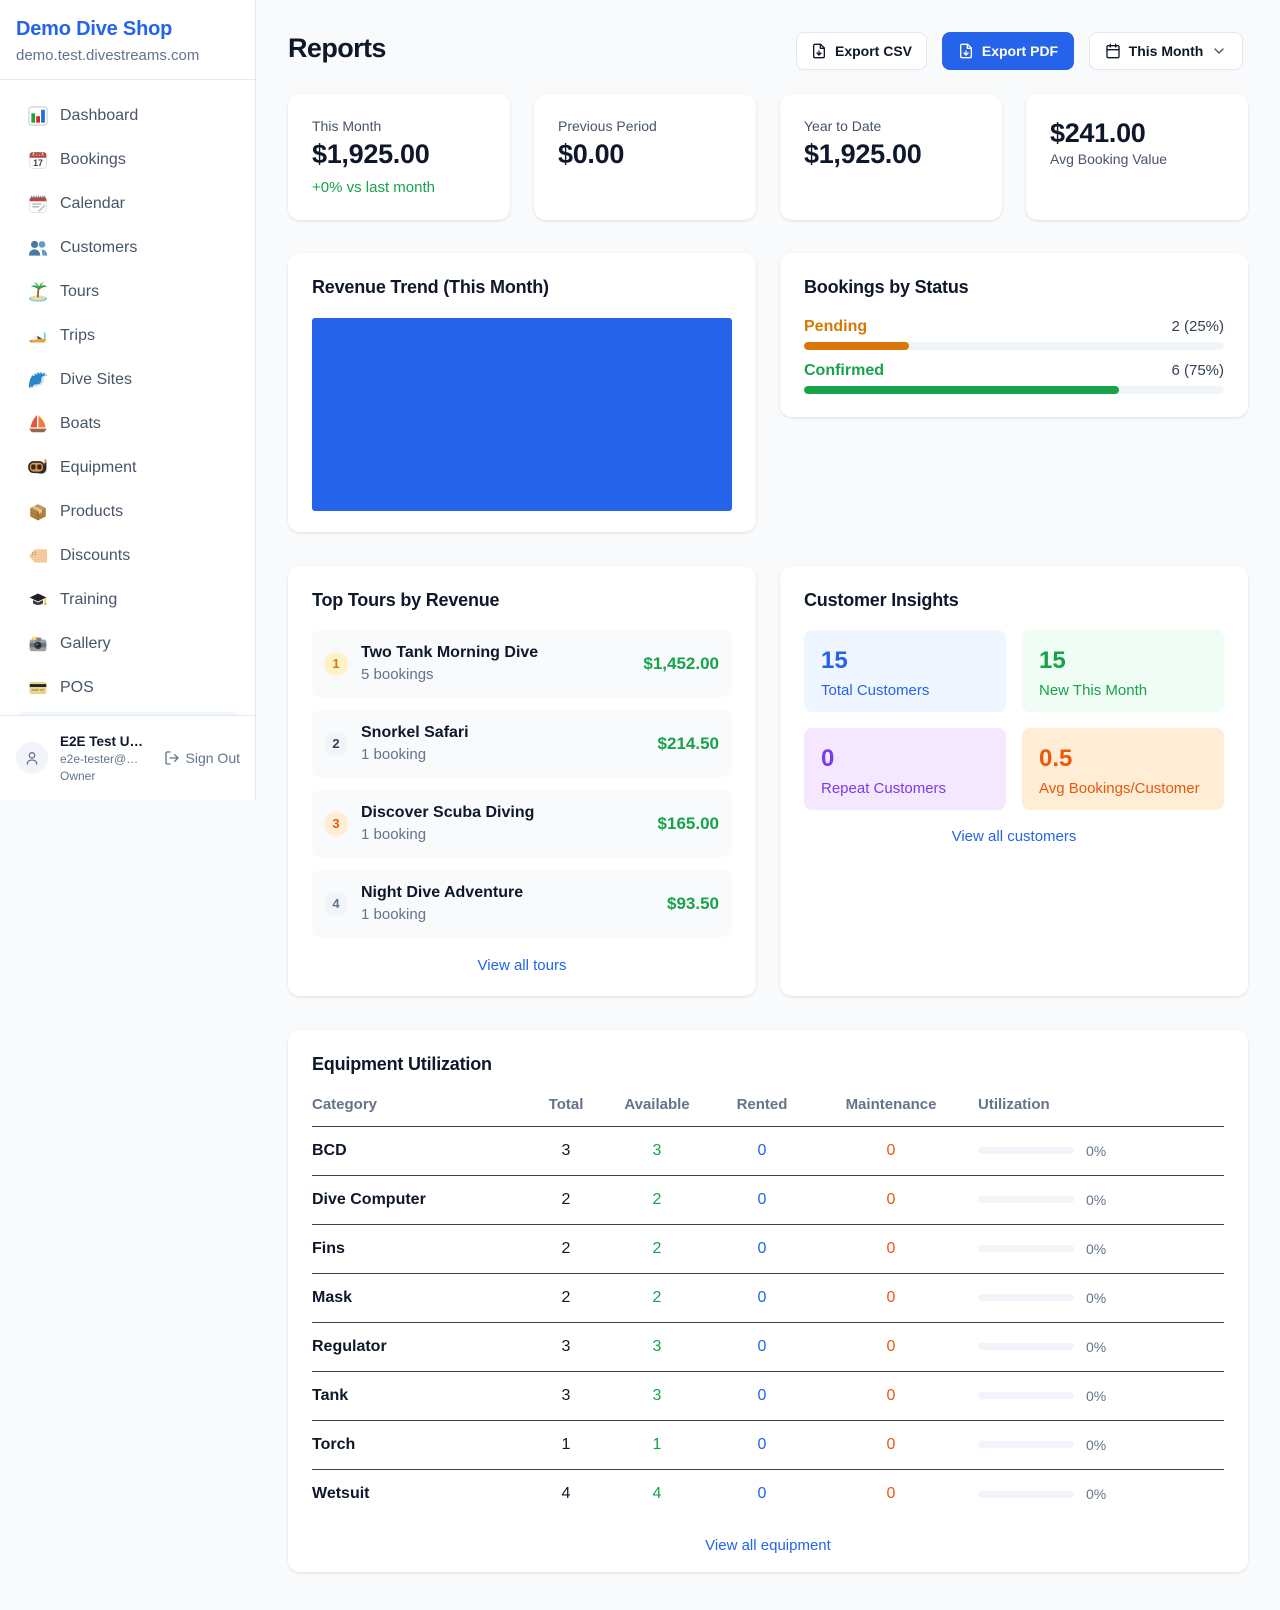  Describe the element at coordinates (38, 163) in the screenshot. I see `svg-text: 17` at that location.